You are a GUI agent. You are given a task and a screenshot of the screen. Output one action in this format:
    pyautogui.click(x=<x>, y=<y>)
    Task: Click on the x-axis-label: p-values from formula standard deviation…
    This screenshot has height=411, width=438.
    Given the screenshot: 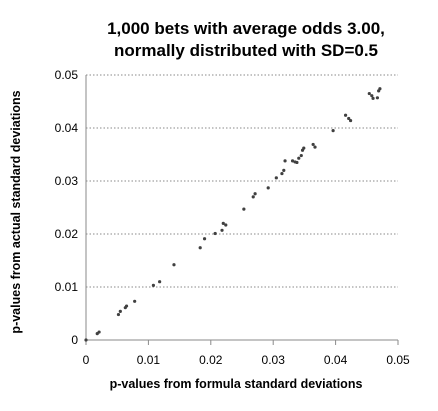 What is the action you would take?
    pyautogui.click(x=236, y=384)
    